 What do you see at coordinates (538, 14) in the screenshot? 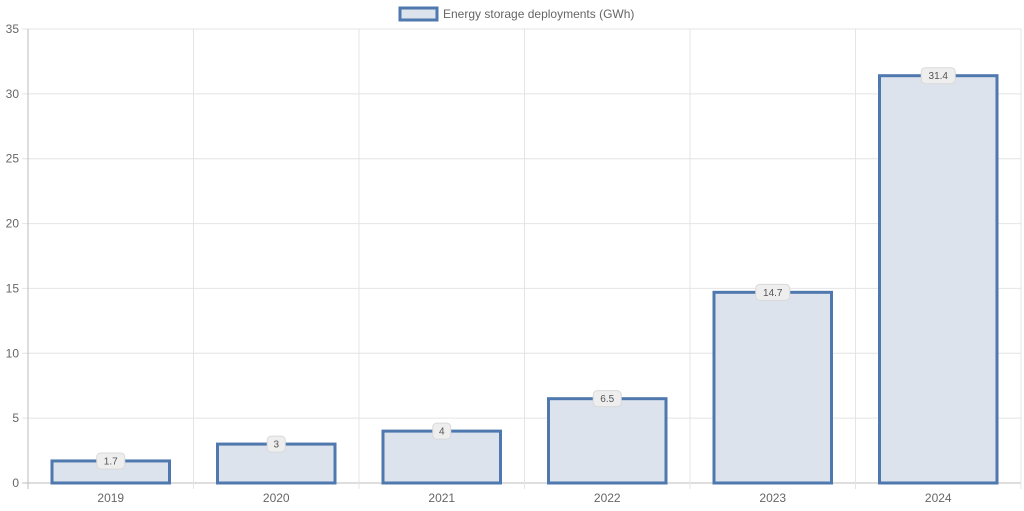
I see `legend-label: Energy storage deployments (GWh)` at bounding box center [538, 14].